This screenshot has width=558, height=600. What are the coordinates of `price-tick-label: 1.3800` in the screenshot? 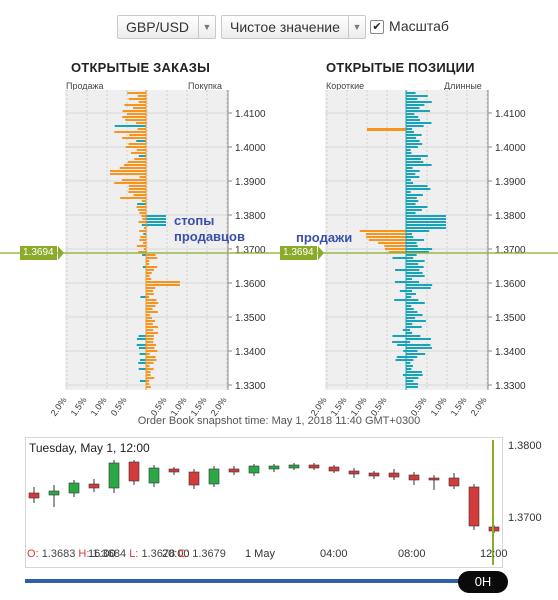 It's located at (510, 216).